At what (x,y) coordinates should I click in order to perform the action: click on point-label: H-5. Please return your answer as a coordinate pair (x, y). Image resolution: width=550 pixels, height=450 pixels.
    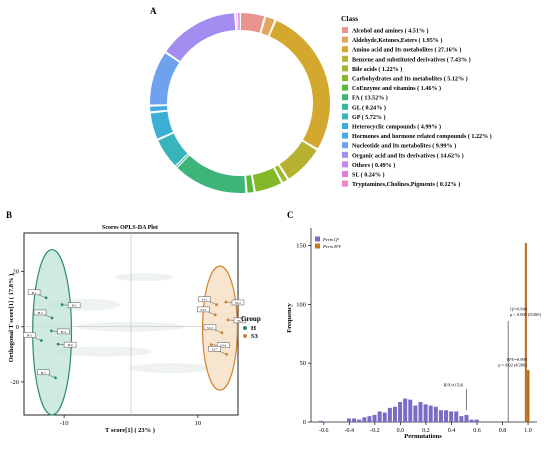
    Looking at the image, I should click on (29, 336).